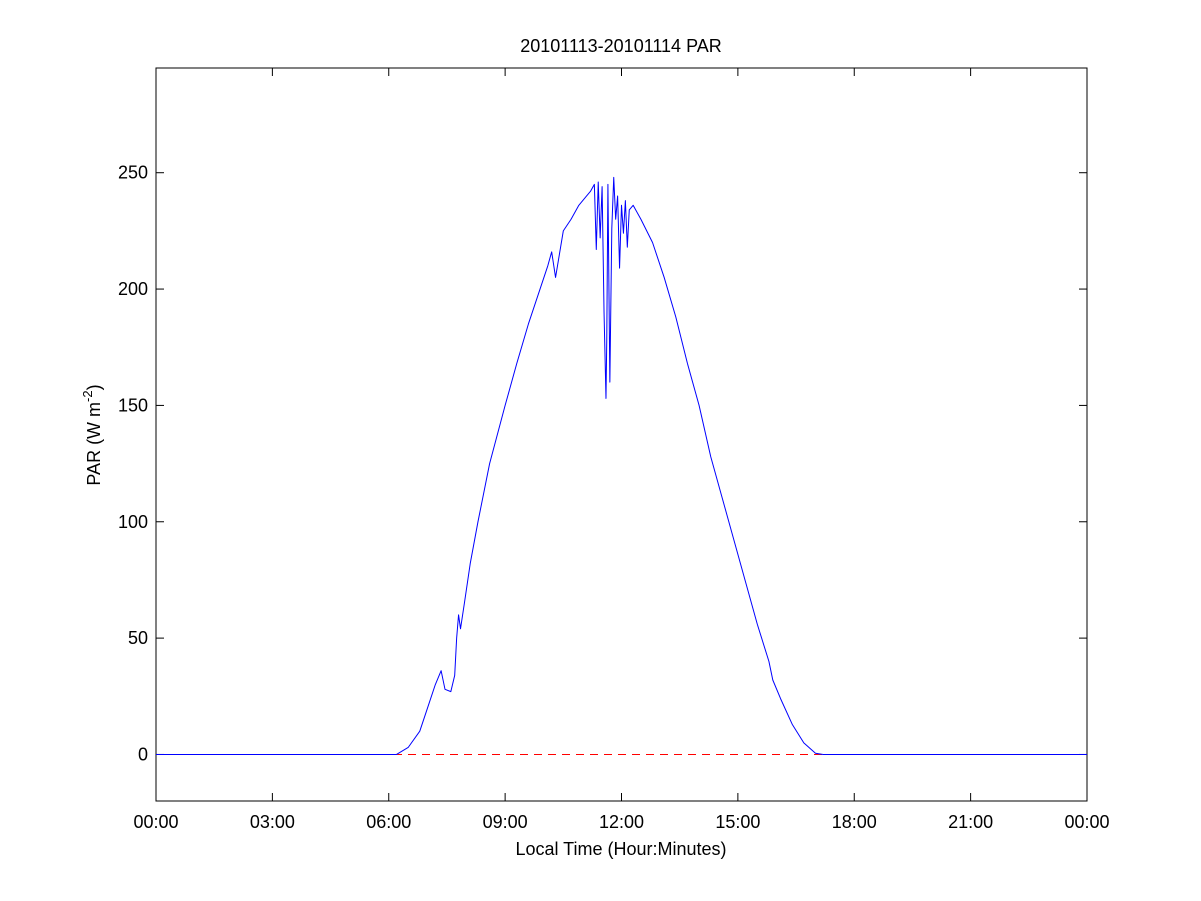 The image size is (1201, 901). Describe the element at coordinates (854, 822) in the screenshot. I see `x-tick-label: 18:00` at that location.